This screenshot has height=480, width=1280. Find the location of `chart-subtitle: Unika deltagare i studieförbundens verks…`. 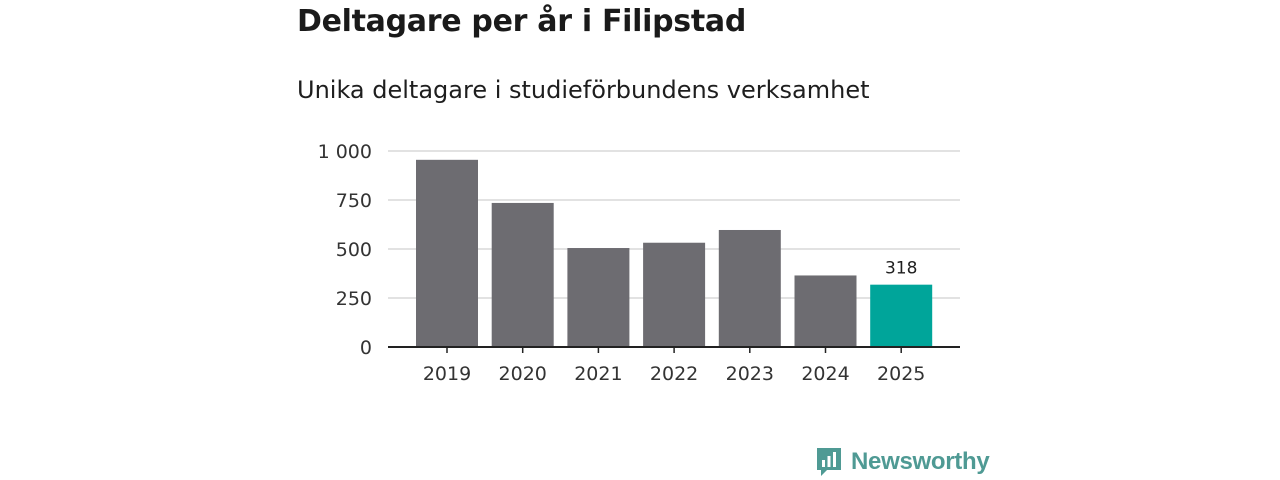

chart-subtitle: Unika deltagare i studieförbundens verks… is located at coordinates (583, 90).